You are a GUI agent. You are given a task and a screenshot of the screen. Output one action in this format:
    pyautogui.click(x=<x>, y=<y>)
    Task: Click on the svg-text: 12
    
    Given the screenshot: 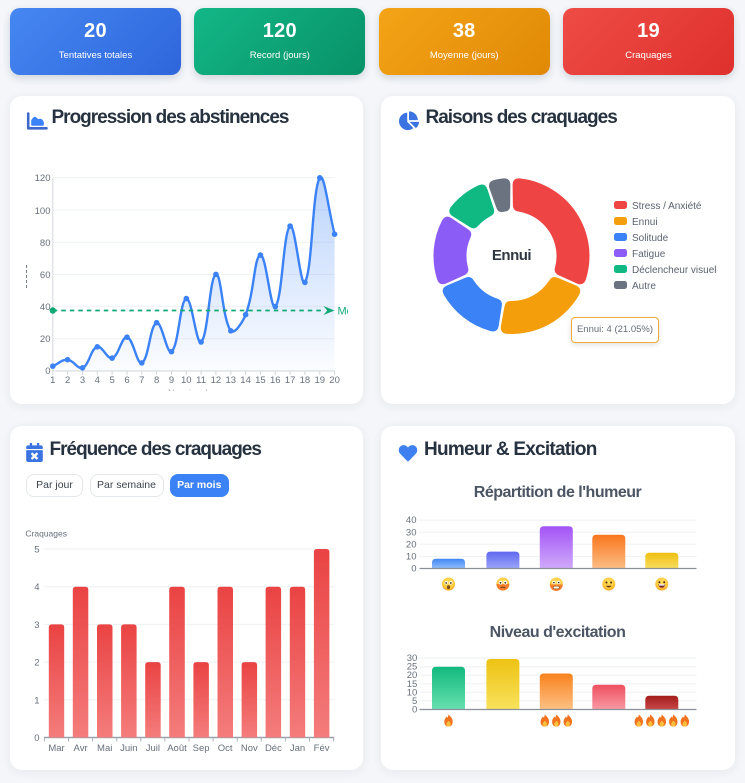 What is the action you would take?
    pyautogui.click(x=216, y=380)
    